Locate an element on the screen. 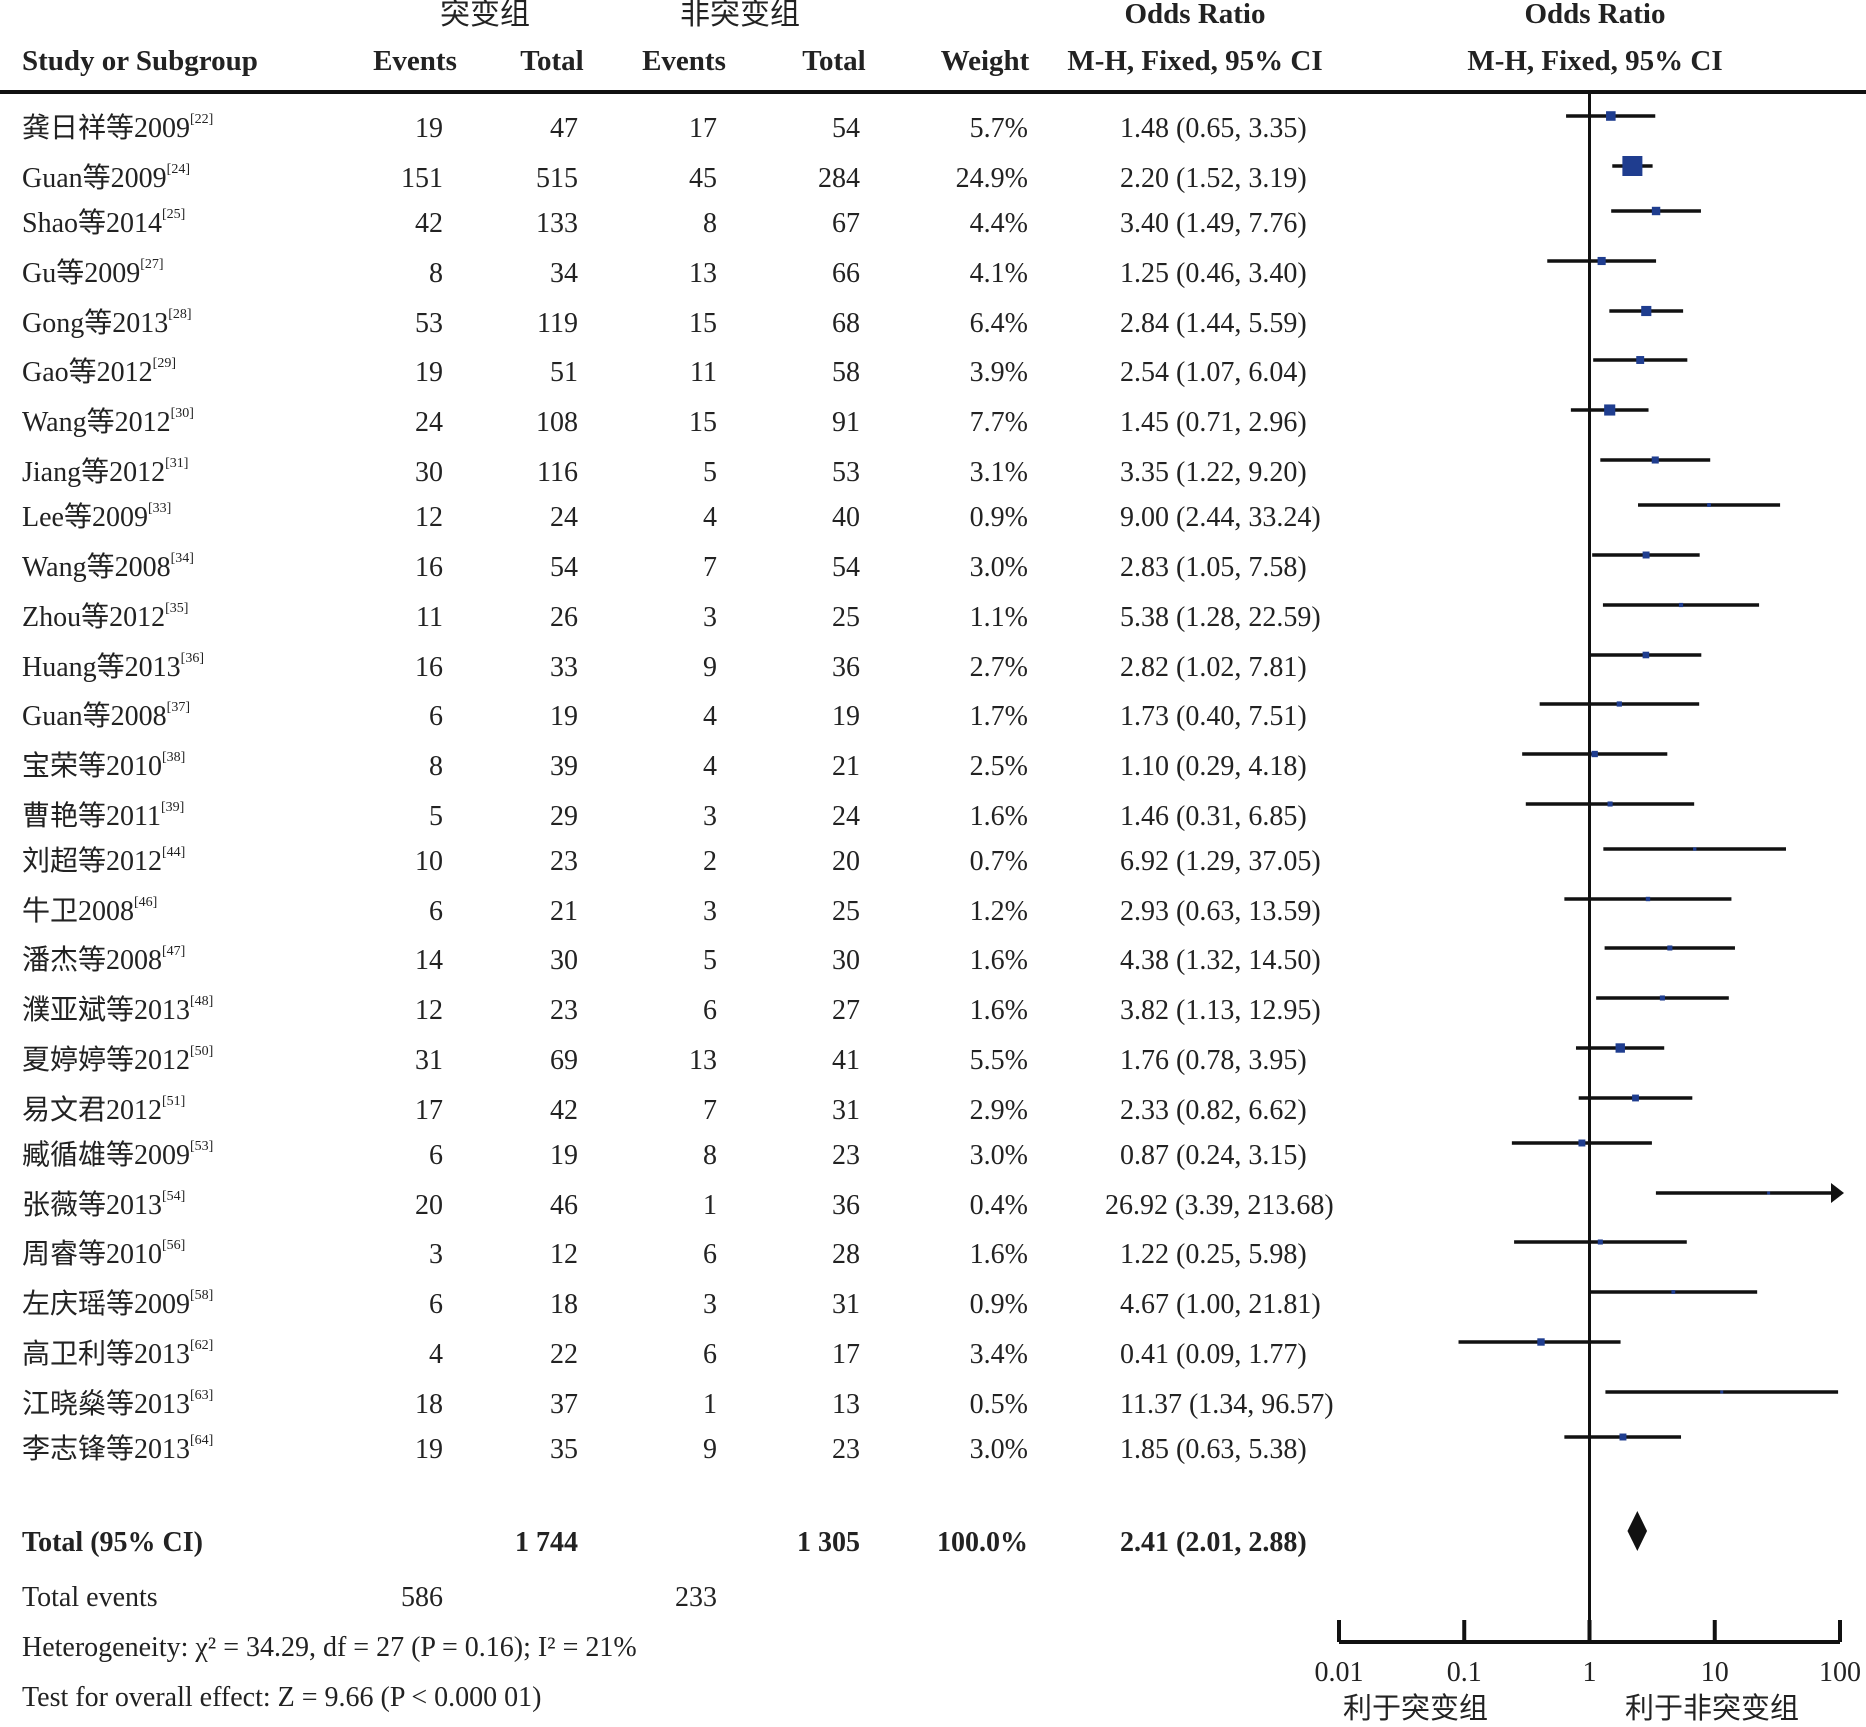 This screenshot has height=1727, width=1866. weight-cell: 1.1% is located at coordinates (998, 617).